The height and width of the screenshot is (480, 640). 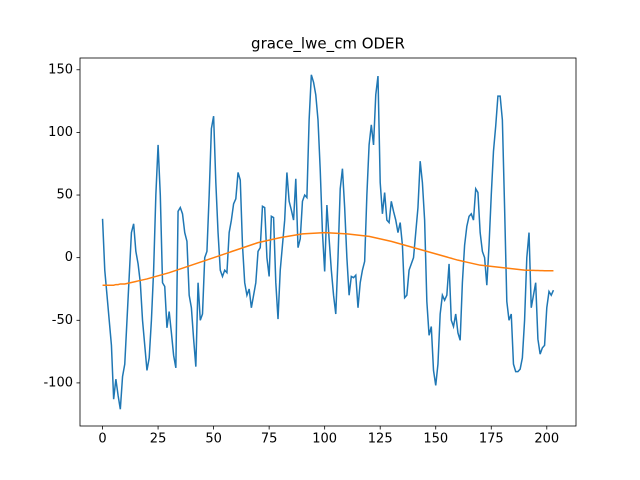 I want to click on y-tick-label: 150, so click(x=60, y=69).